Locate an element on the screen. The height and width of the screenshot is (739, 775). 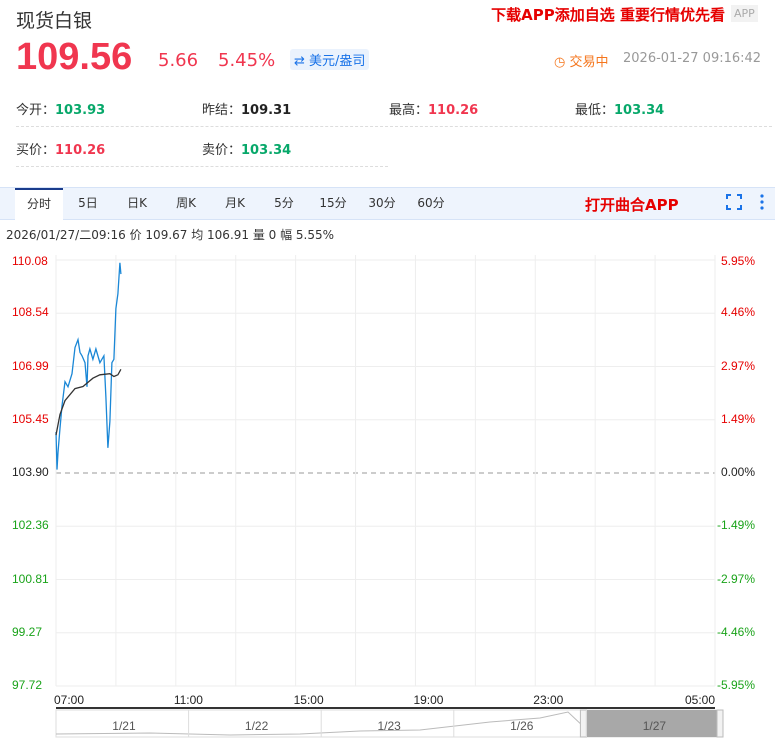
stat-item: 最高：110.26 is located at coordinates (433, 108).